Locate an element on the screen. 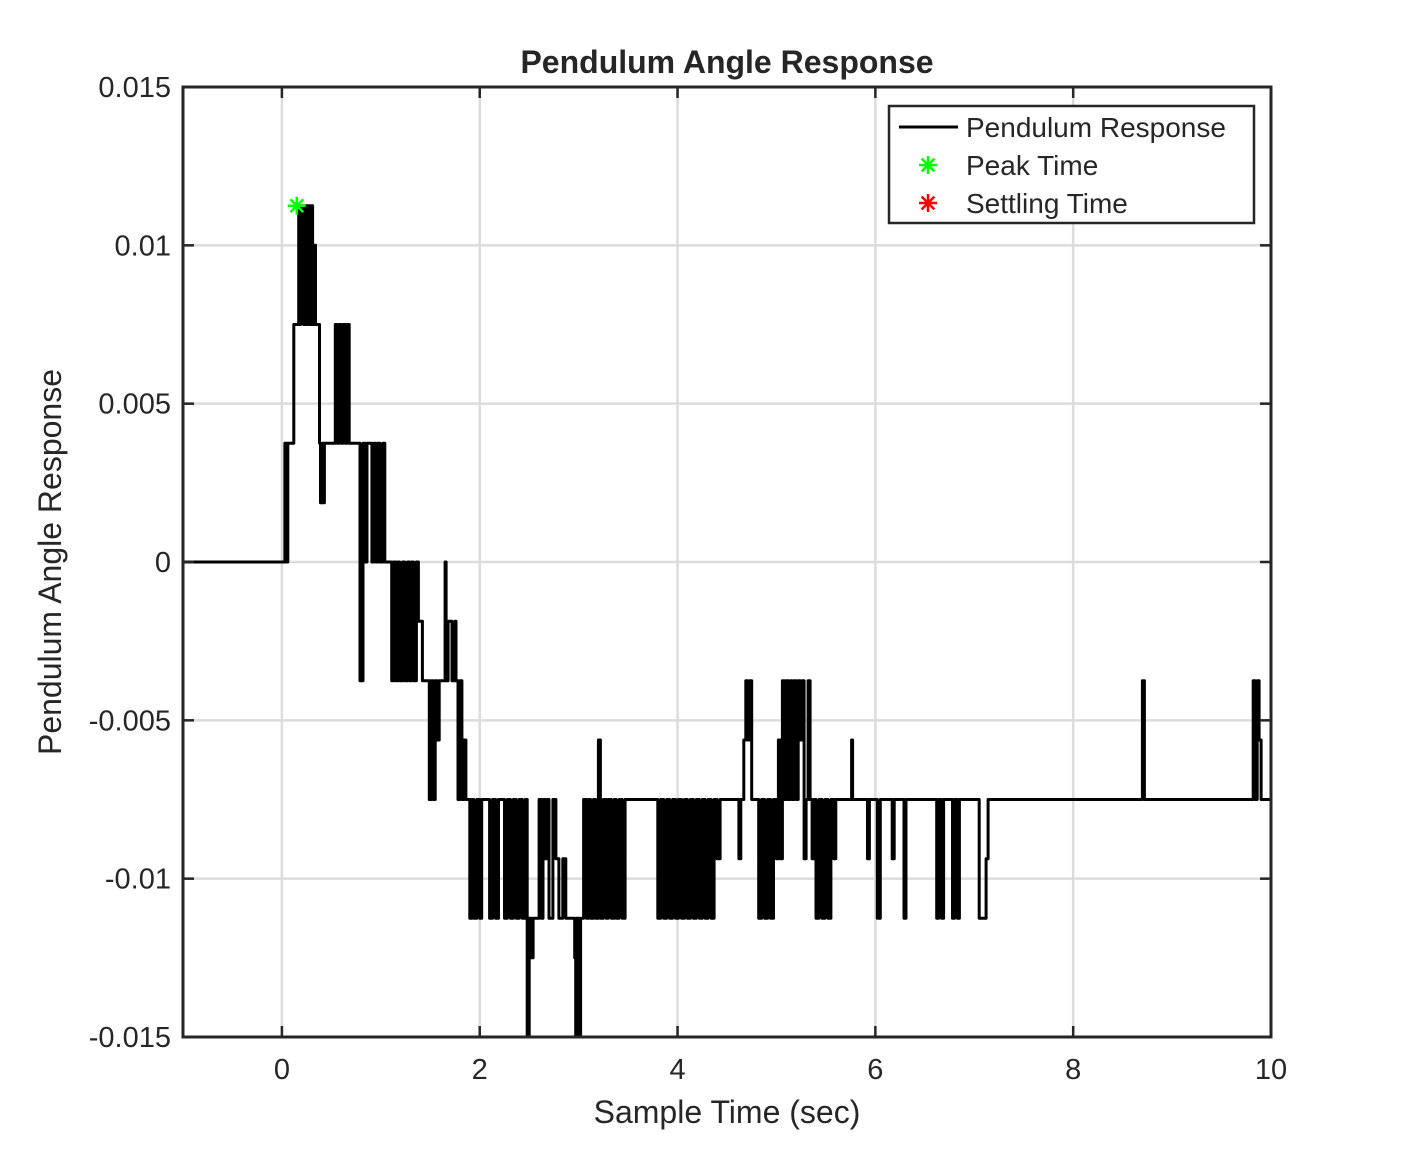 The width and height of the screenshot is (1404, 1165). marker-layer is located at coordinates (296, 205).